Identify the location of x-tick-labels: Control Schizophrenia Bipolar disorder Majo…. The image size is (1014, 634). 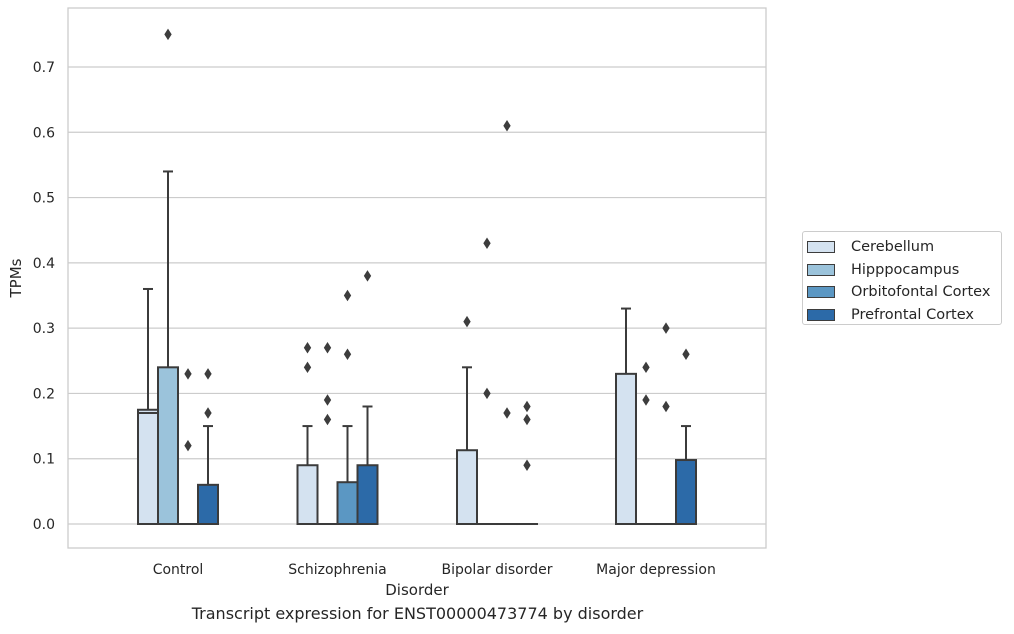
(434, 570).